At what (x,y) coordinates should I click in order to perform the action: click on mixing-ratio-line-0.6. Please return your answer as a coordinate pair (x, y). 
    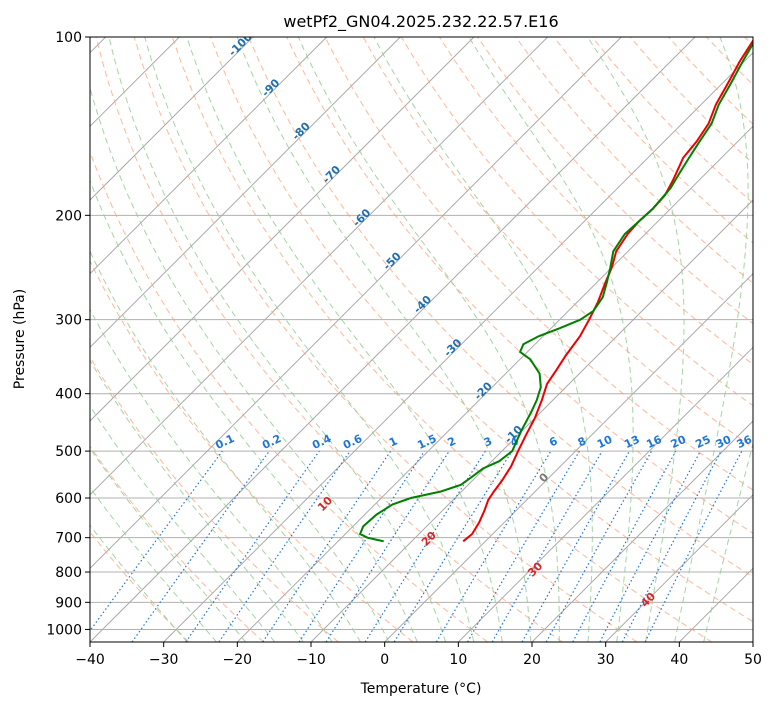
    Looking at the image, I should click on (284, 546).